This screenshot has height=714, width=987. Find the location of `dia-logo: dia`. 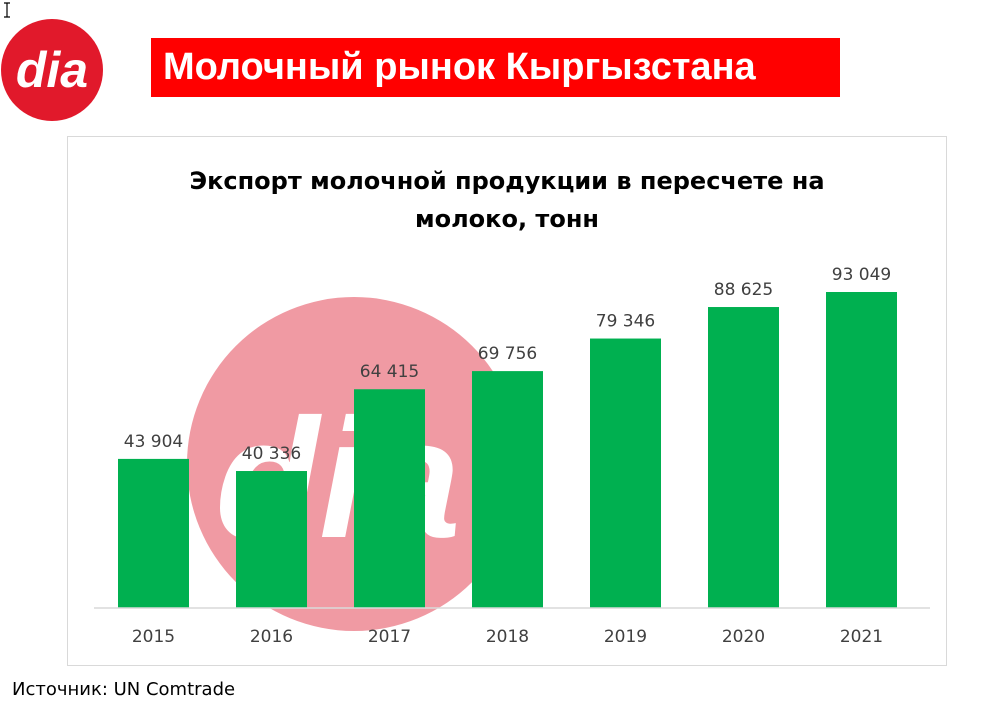

dia-logo: dia is located at coordinates (52, 70).